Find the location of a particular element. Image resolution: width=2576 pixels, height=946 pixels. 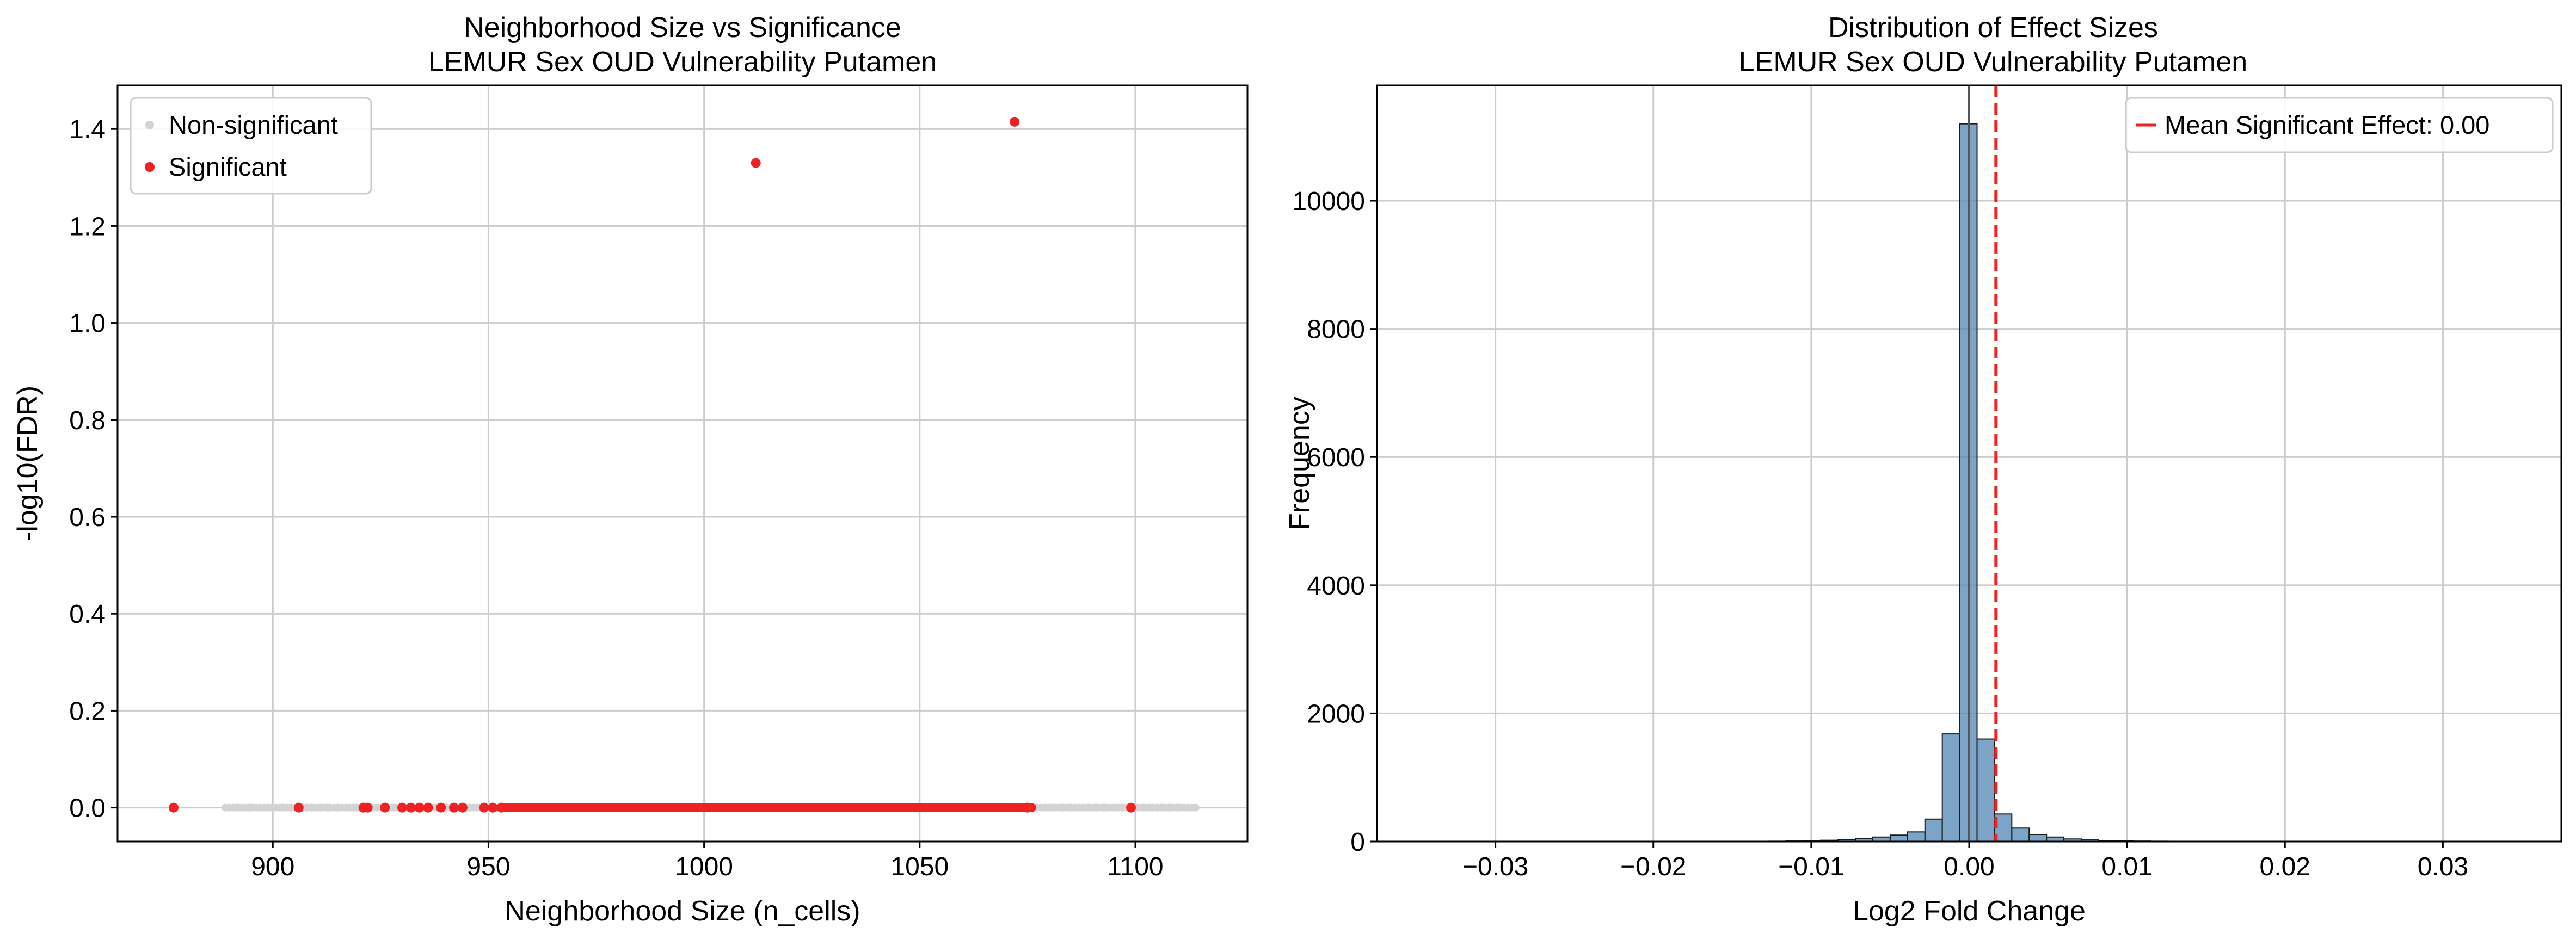

scatter-y-tick-label: 1.2 is located at coordinates (87, 226).